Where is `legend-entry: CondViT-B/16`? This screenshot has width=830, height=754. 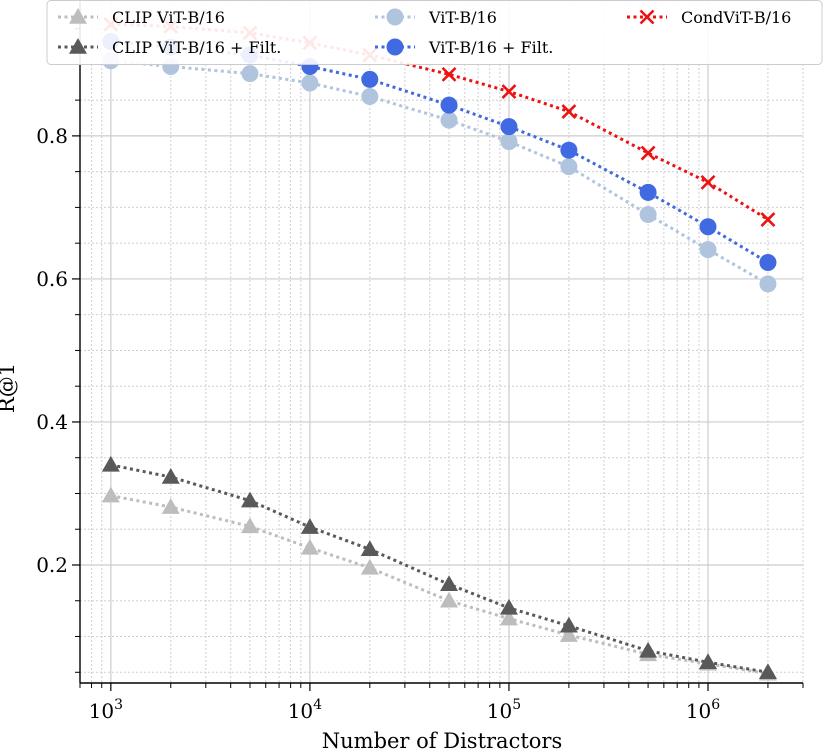
legend-entry: CondViT-B/16 is located at coordinates (709, 17).